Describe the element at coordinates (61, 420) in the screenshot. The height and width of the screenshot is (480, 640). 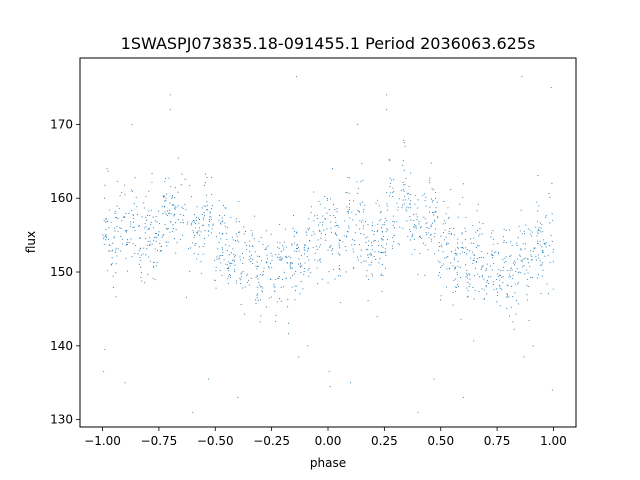
I see `y-tick-label: 130` at that location.